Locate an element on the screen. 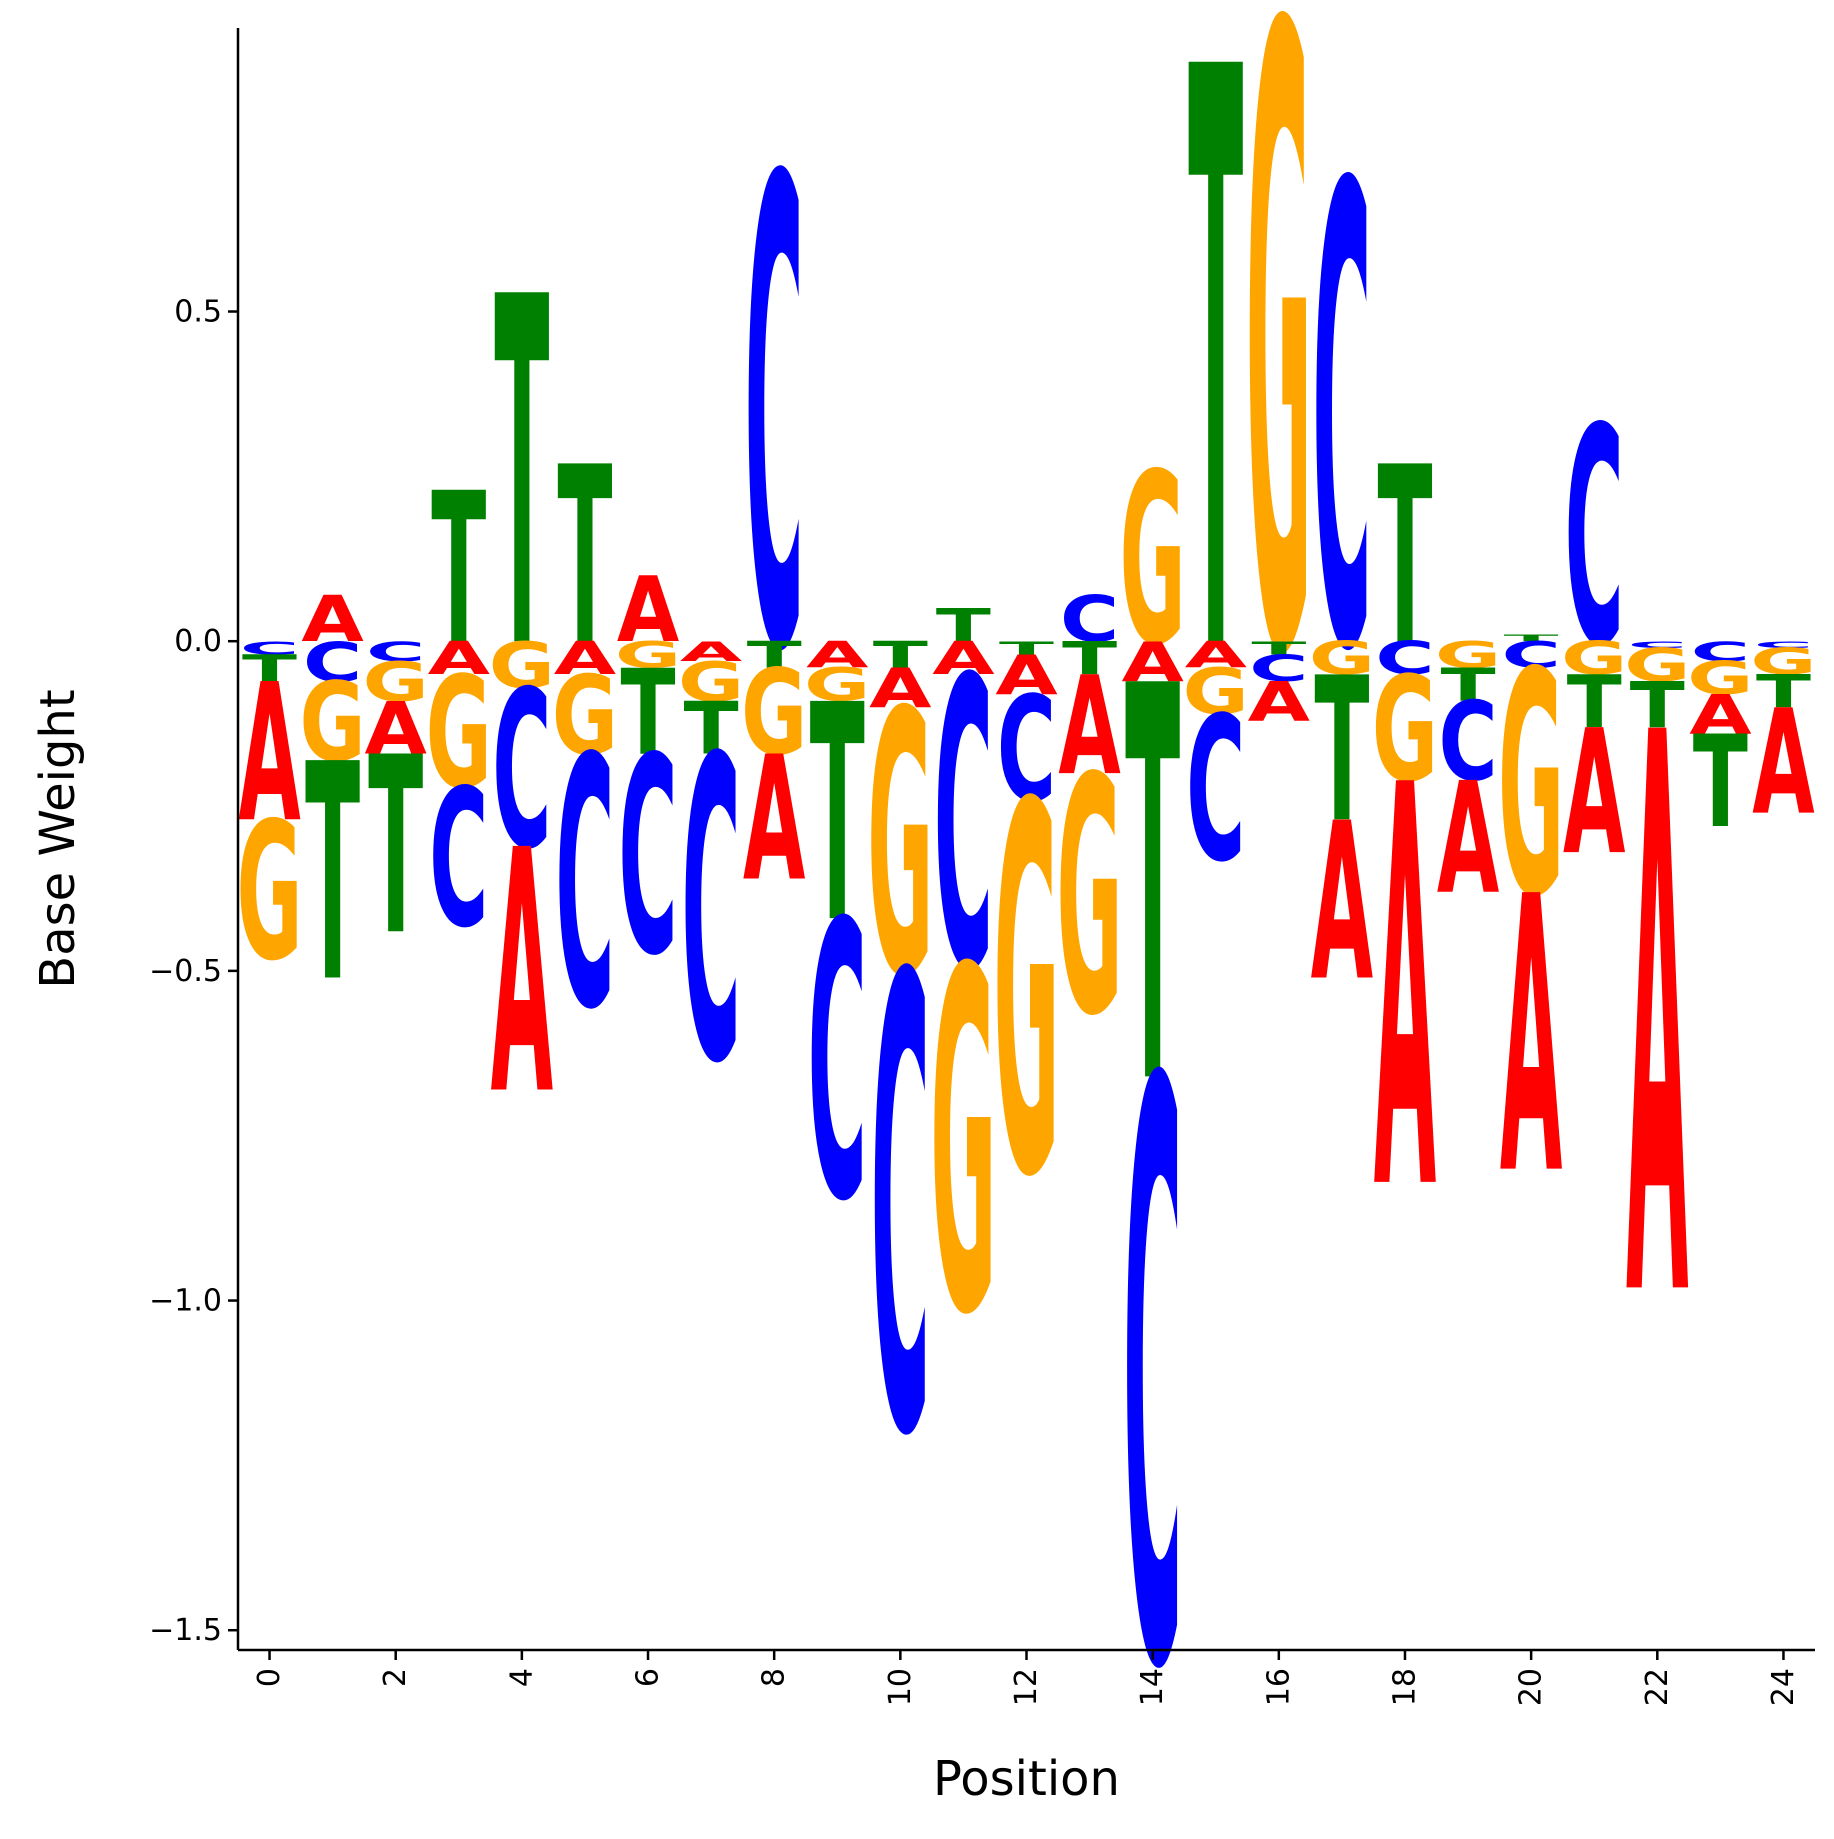  x-tick-label: 18 is located at coordinates (1404, 1687).